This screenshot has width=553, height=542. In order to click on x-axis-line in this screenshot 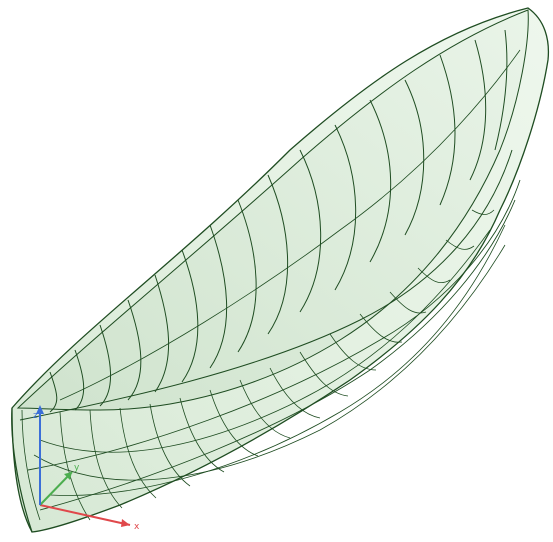, I will do `click(85, 515)`.